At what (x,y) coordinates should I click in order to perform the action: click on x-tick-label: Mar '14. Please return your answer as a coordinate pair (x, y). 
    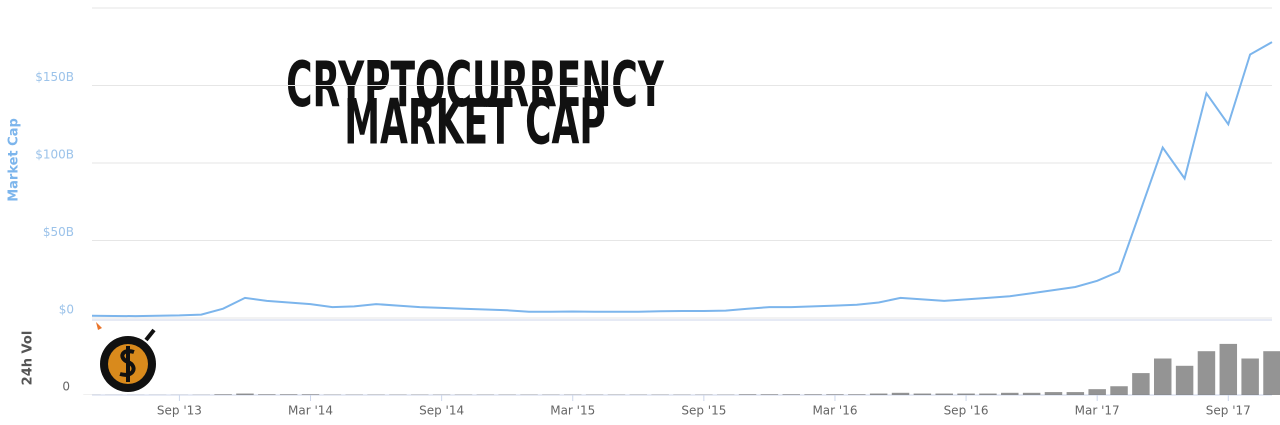
    Looking at the image, I should click on (310, 411).